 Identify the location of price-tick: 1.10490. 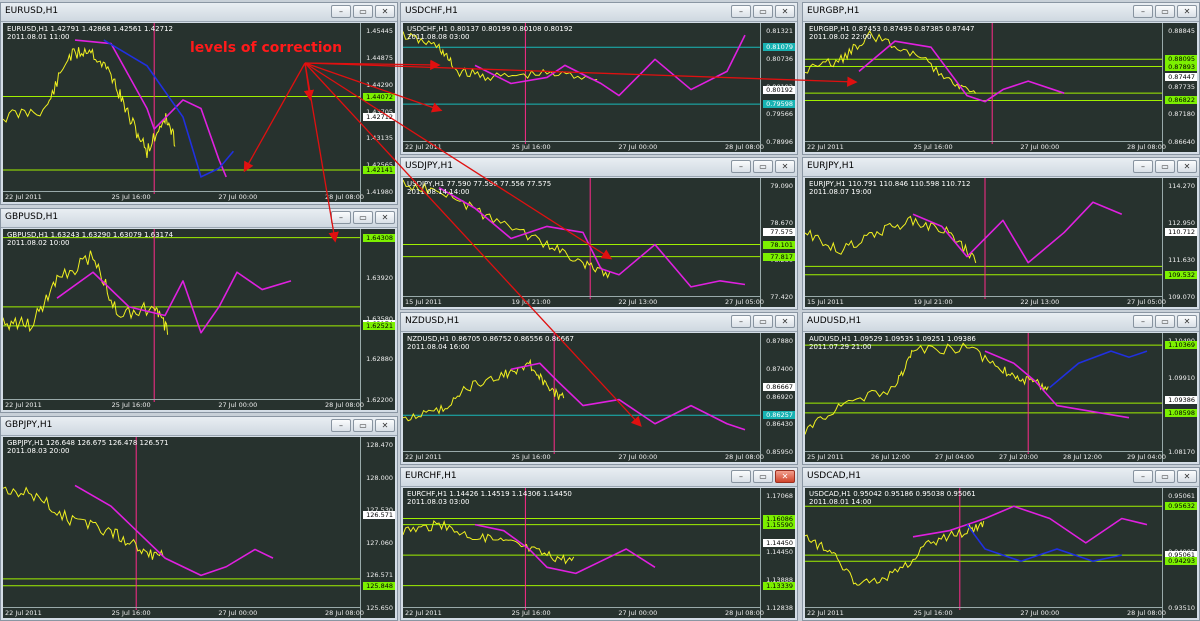
(1181, 341).